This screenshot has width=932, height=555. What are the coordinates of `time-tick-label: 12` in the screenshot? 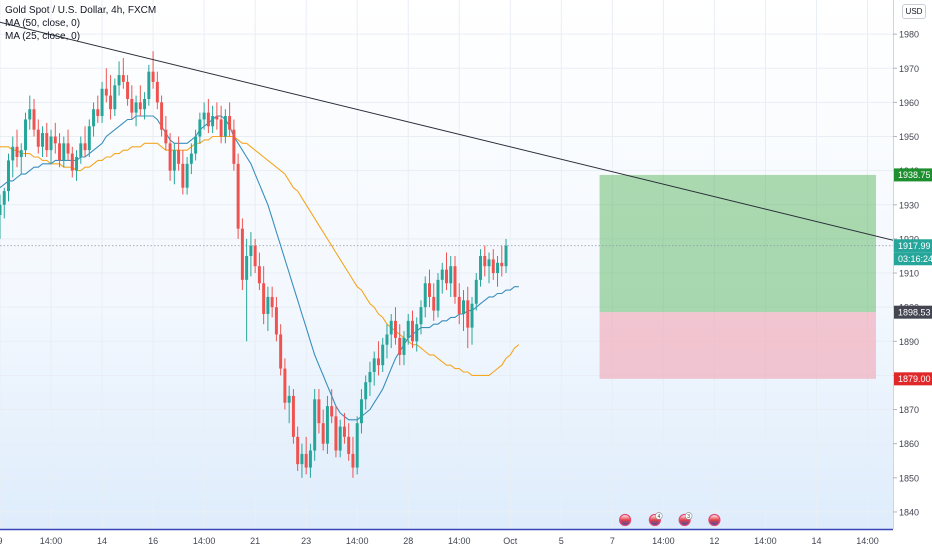 It's located at (714, 541).